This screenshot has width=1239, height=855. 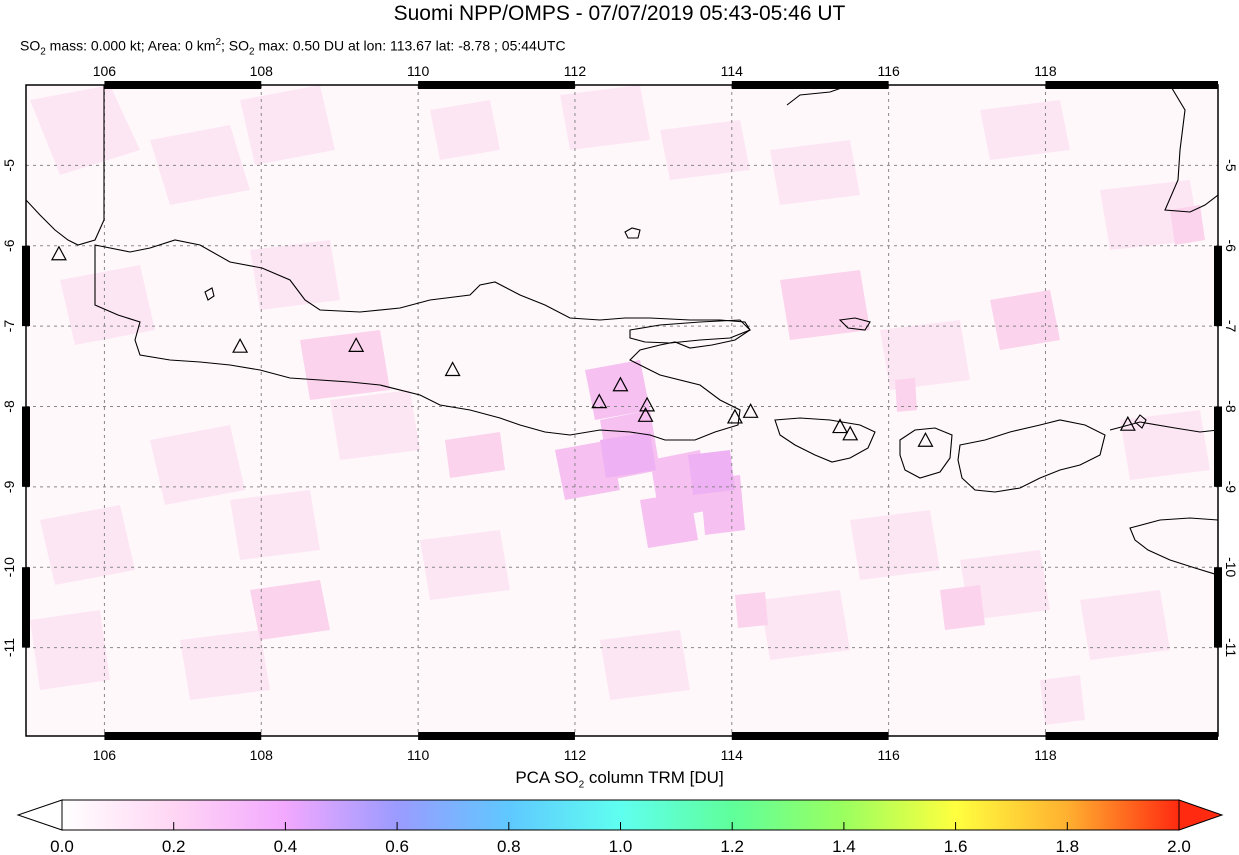 I want to click on lon-tick-label-bottom: 118, so click(x=1045, y=755).